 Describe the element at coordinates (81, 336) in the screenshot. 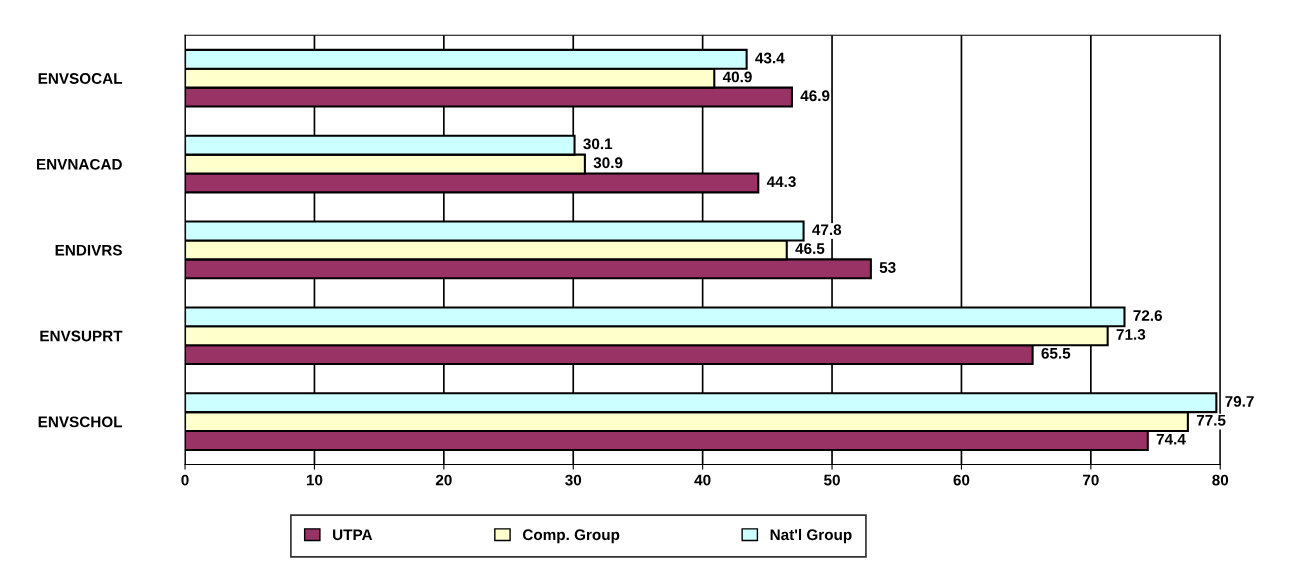

I see `y-tick-label: ENVSUPRT` at that location.